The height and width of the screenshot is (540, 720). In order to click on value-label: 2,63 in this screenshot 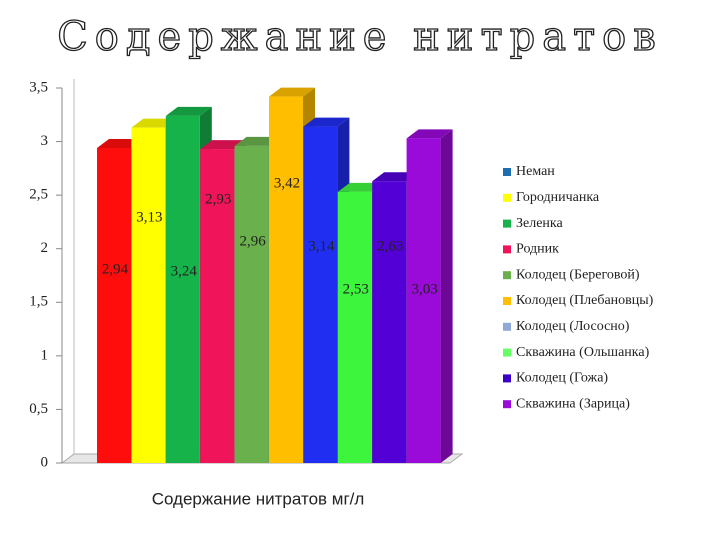, I will do `click(390, 246)`.